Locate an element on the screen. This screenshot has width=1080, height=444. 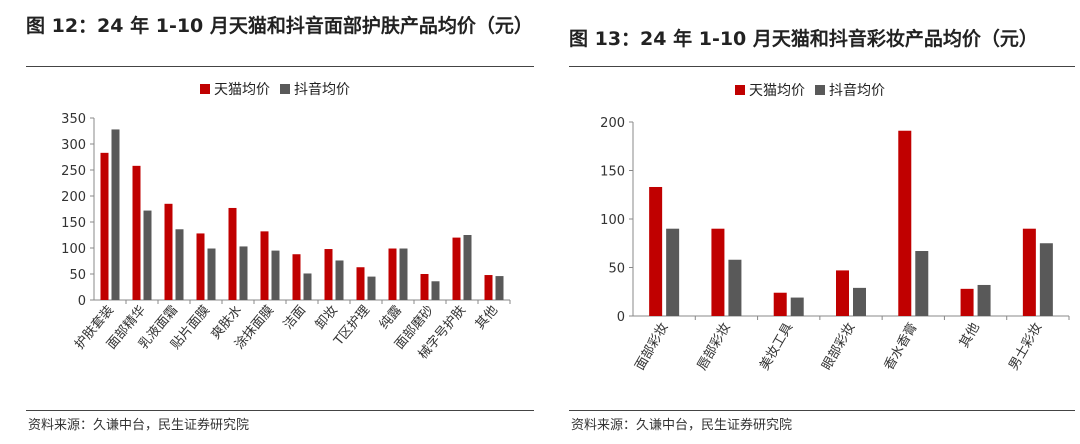
x-tick-label: 男士彩妆 is located at coordinates (1025, 347).